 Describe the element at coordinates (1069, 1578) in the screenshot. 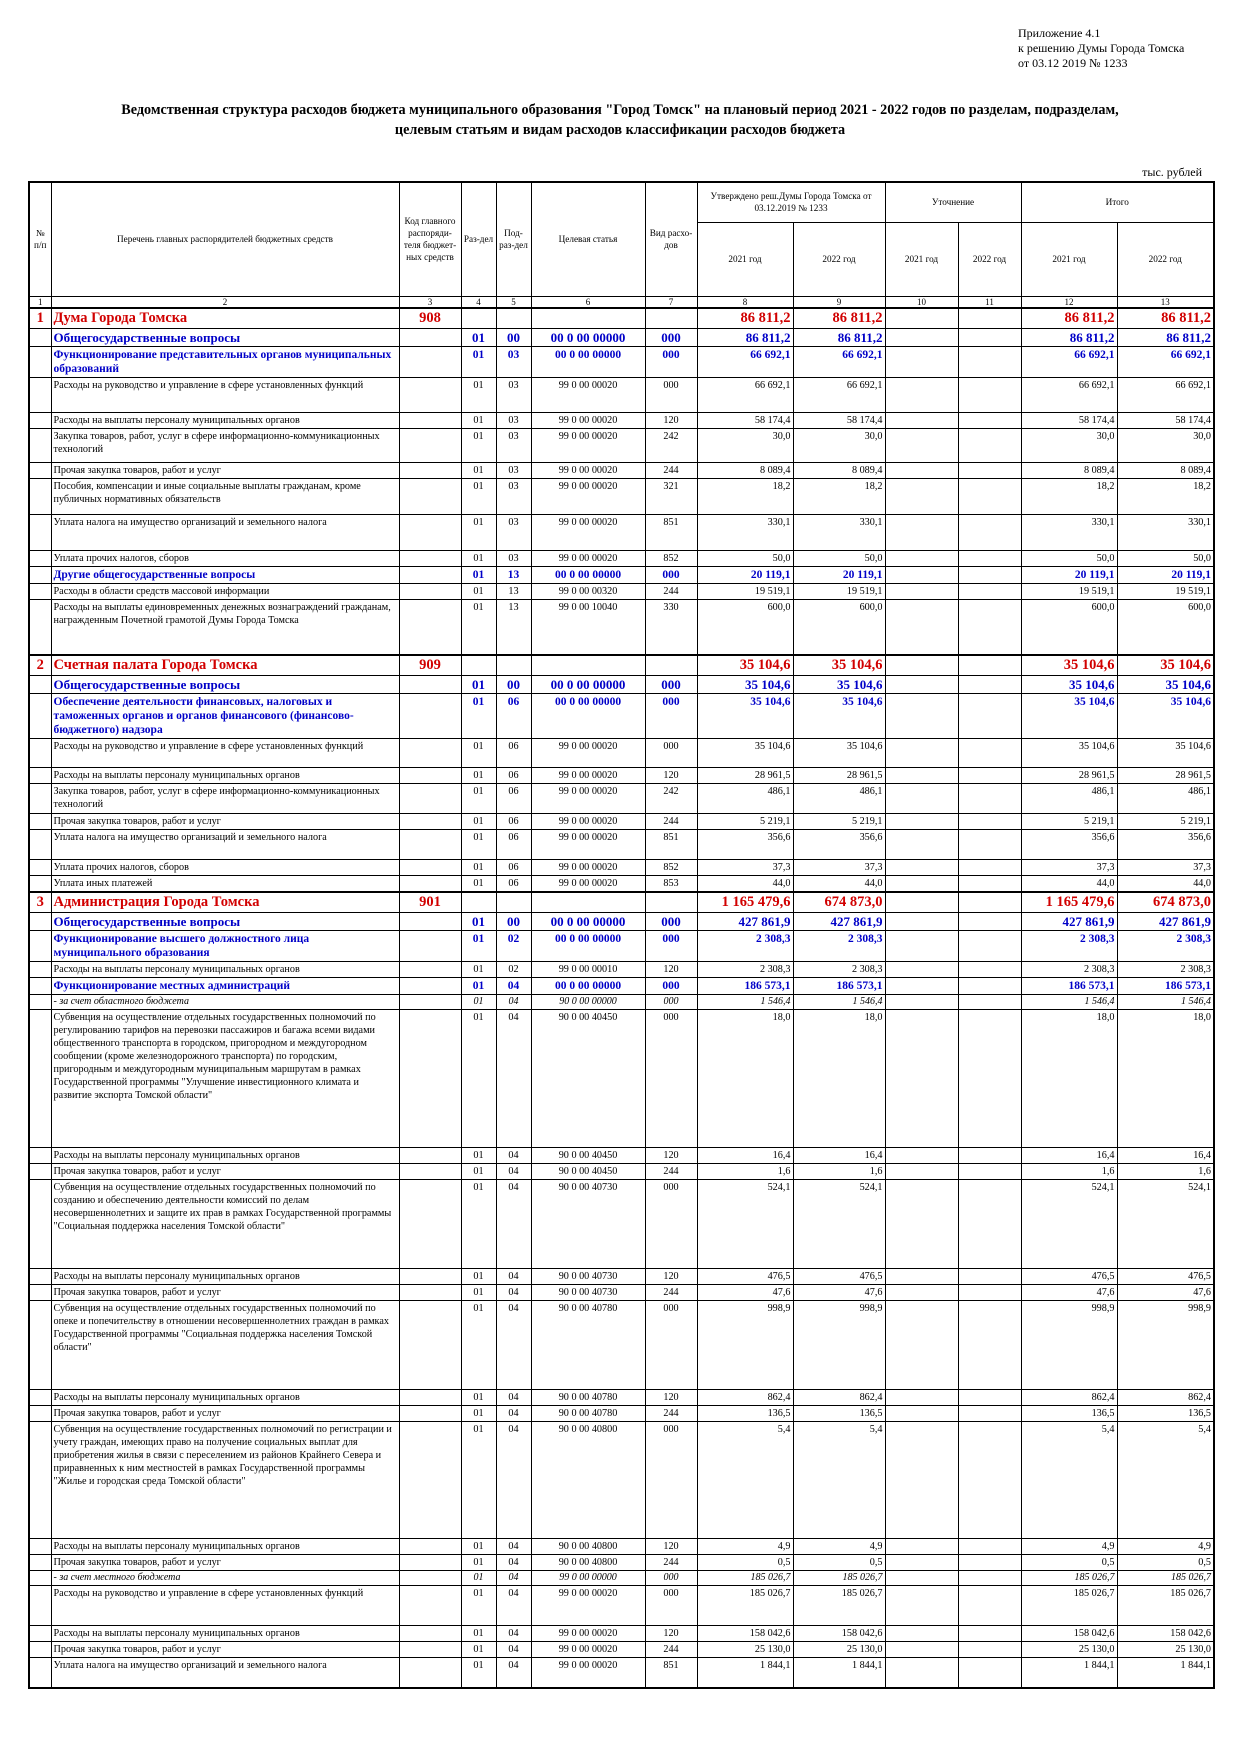

I see `row-total-2021: 185 026,7` at that location.